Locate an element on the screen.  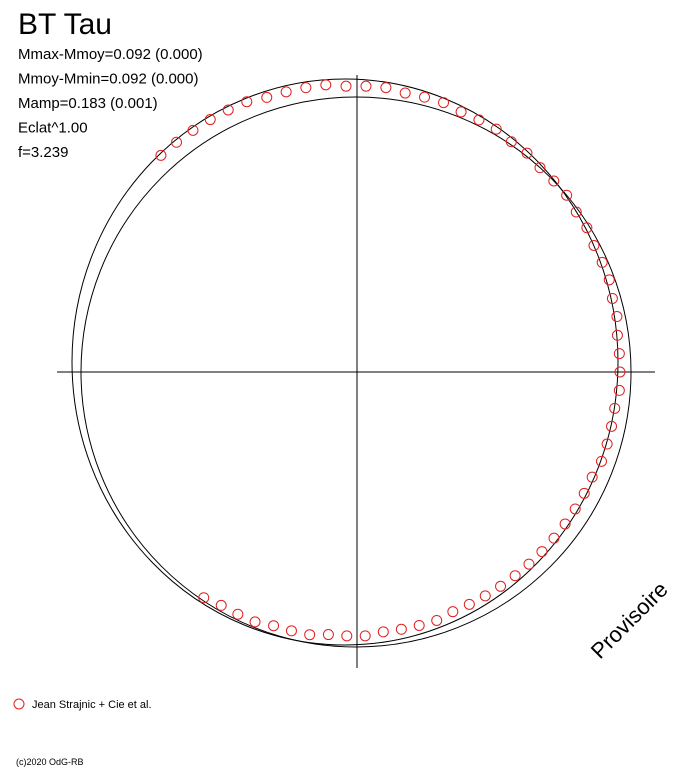
chart-title: BT Tau is located at coordinates (65, 24).